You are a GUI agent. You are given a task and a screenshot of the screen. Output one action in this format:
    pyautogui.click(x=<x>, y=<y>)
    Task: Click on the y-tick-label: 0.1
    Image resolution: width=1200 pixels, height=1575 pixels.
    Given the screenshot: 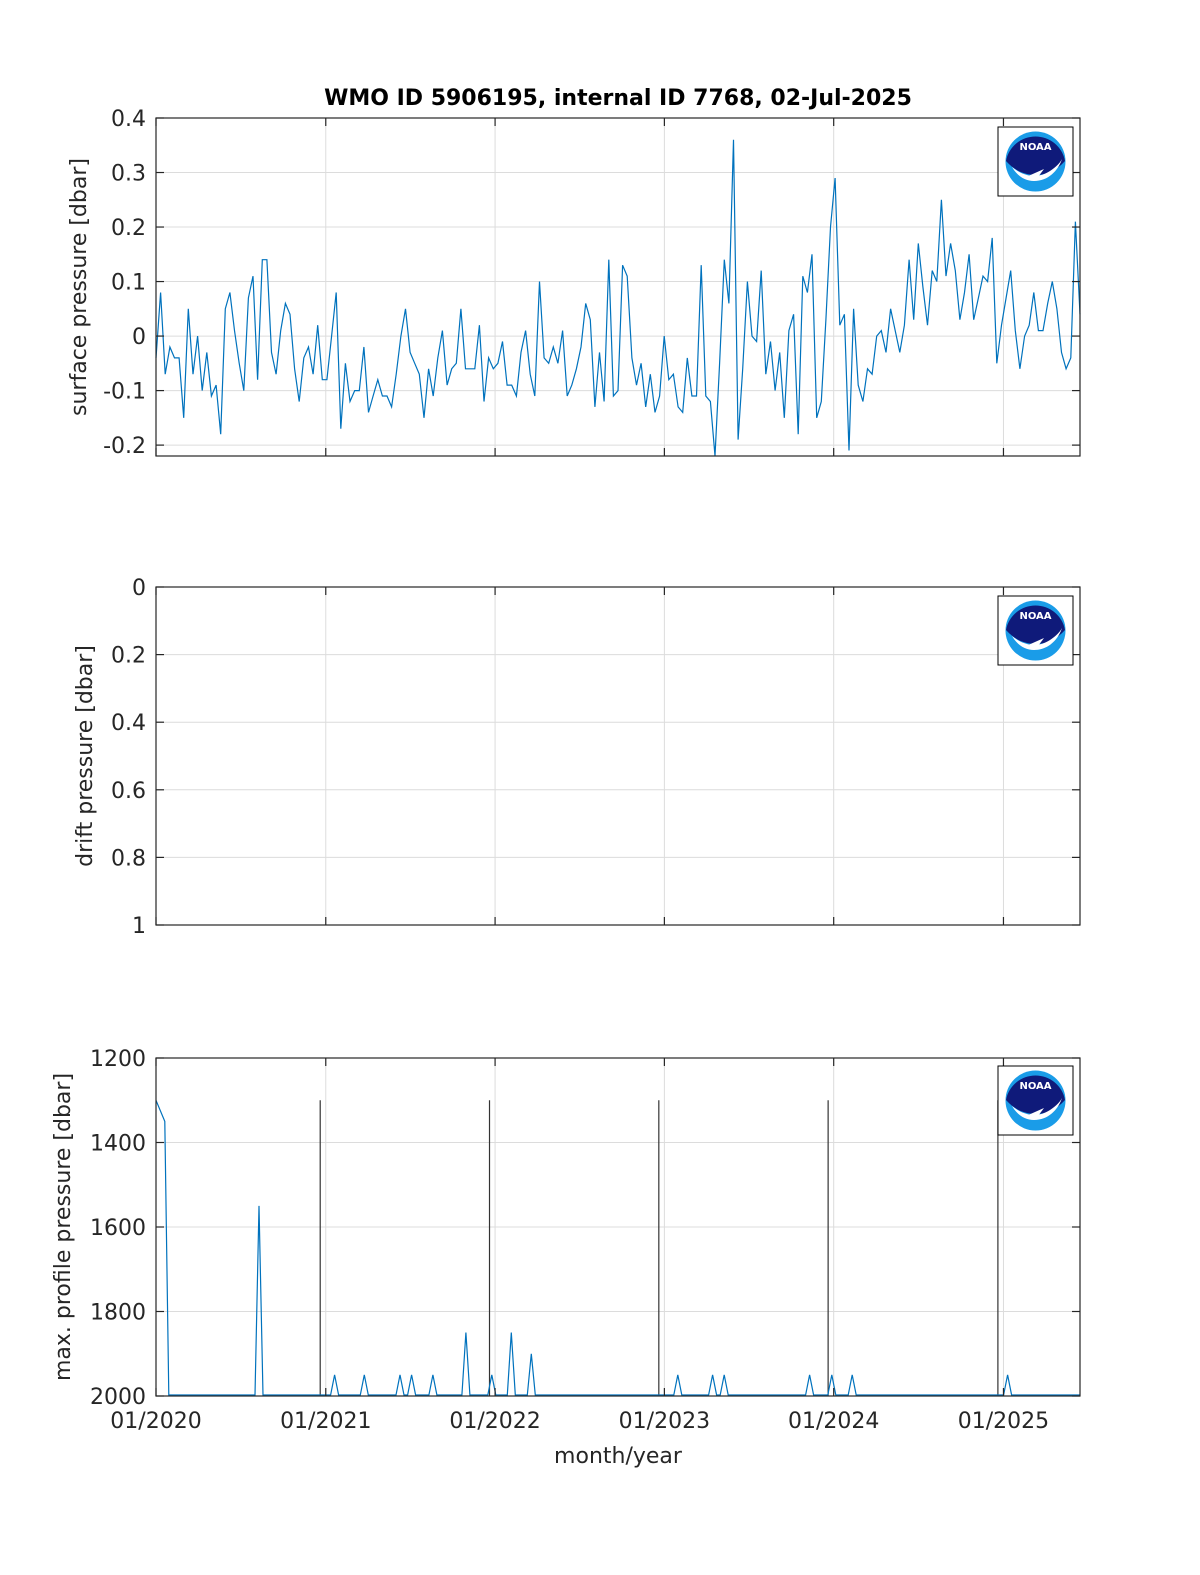 What is the action you would take?
    pyautogui.click(x=128, y=283)
    